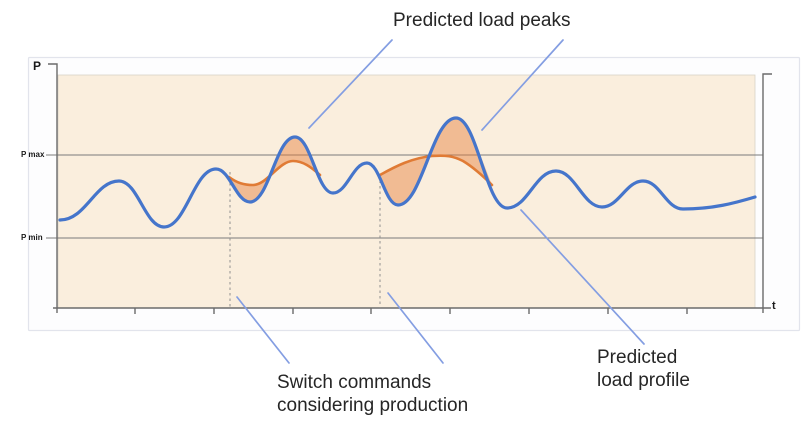  Describe the element at coordinates (32, 237) in the screenshot. I see `p-min-label: P min` at that location.